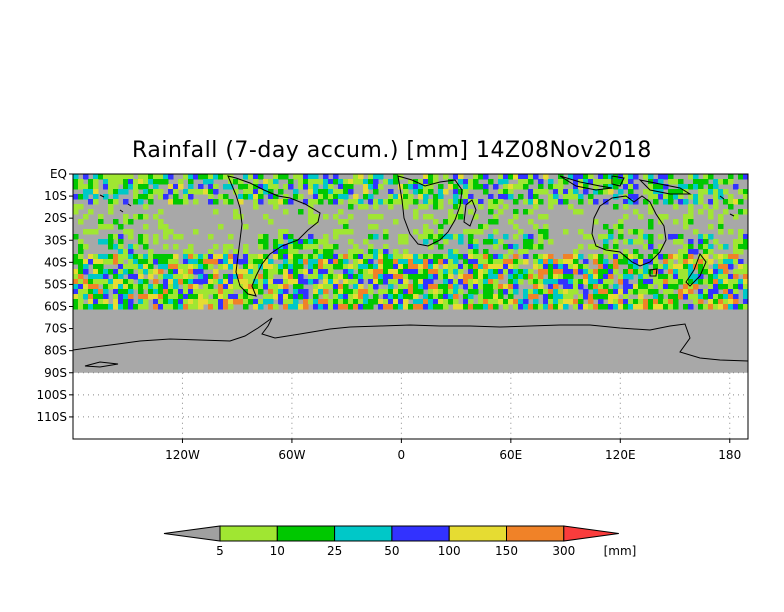 The image size is (784, 612). I want to click on y-tick-label: 90S, so click(55, 373).